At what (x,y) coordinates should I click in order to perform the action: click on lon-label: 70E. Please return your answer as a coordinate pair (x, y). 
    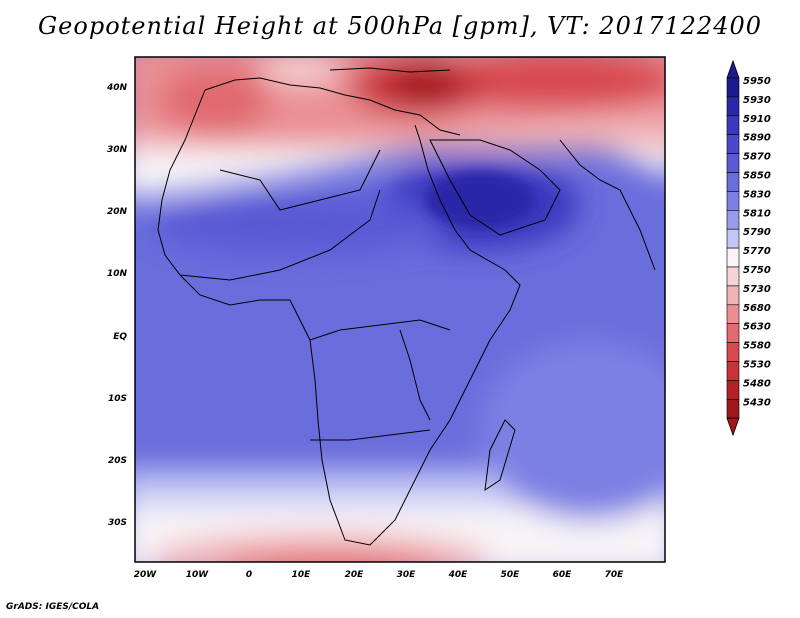
    Looking at the image, I should click on (615, 575).